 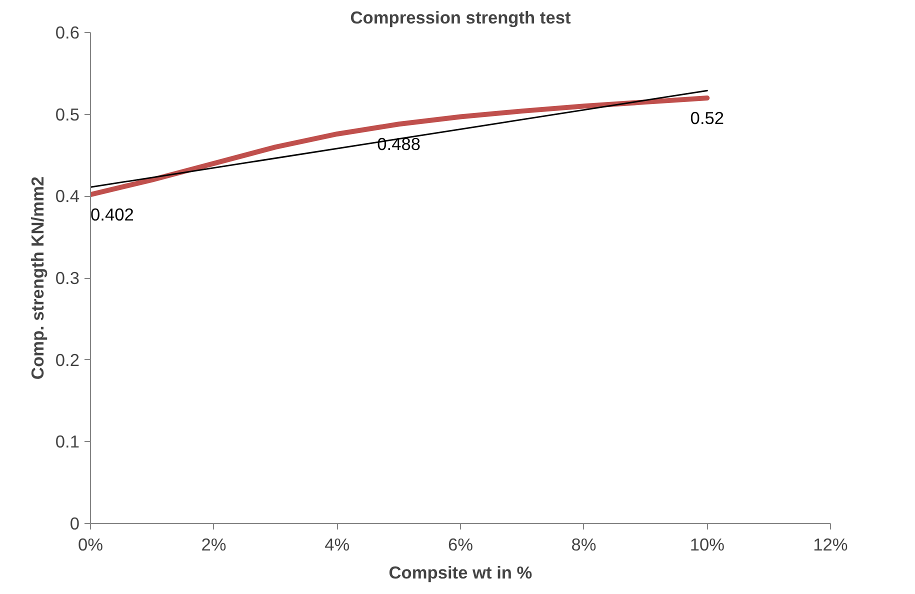 I want to click on y-tick-label: 0.6, so click(x=67, y=32).